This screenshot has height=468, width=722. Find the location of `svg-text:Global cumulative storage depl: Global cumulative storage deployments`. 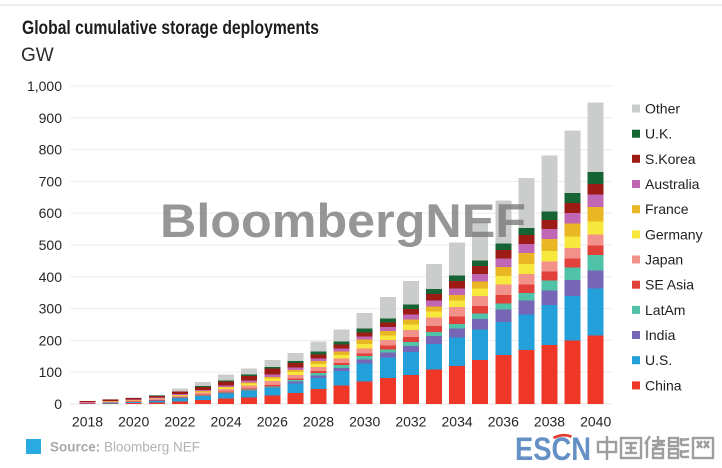

svg-text:Global cumulative storage depl: Global cumulative storage deployments is located at coordinates (170, 28).